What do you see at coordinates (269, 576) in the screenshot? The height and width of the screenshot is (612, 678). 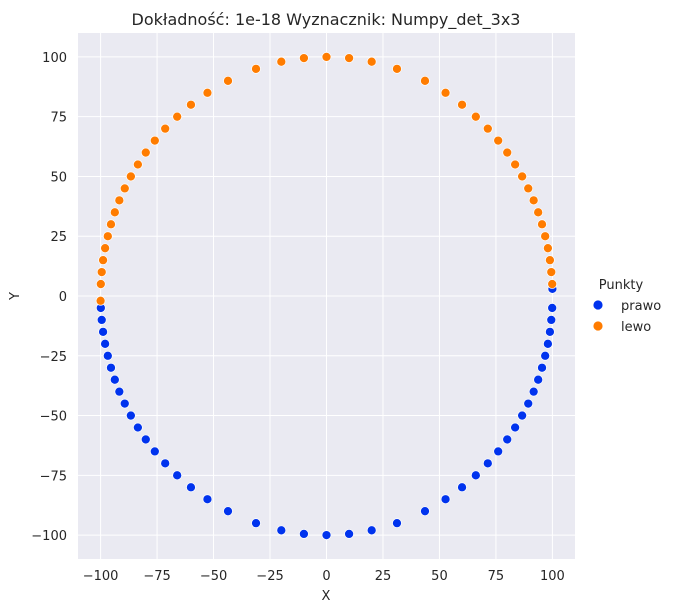 I see `x-tick-label: −25` at bounding box center [269, 576].